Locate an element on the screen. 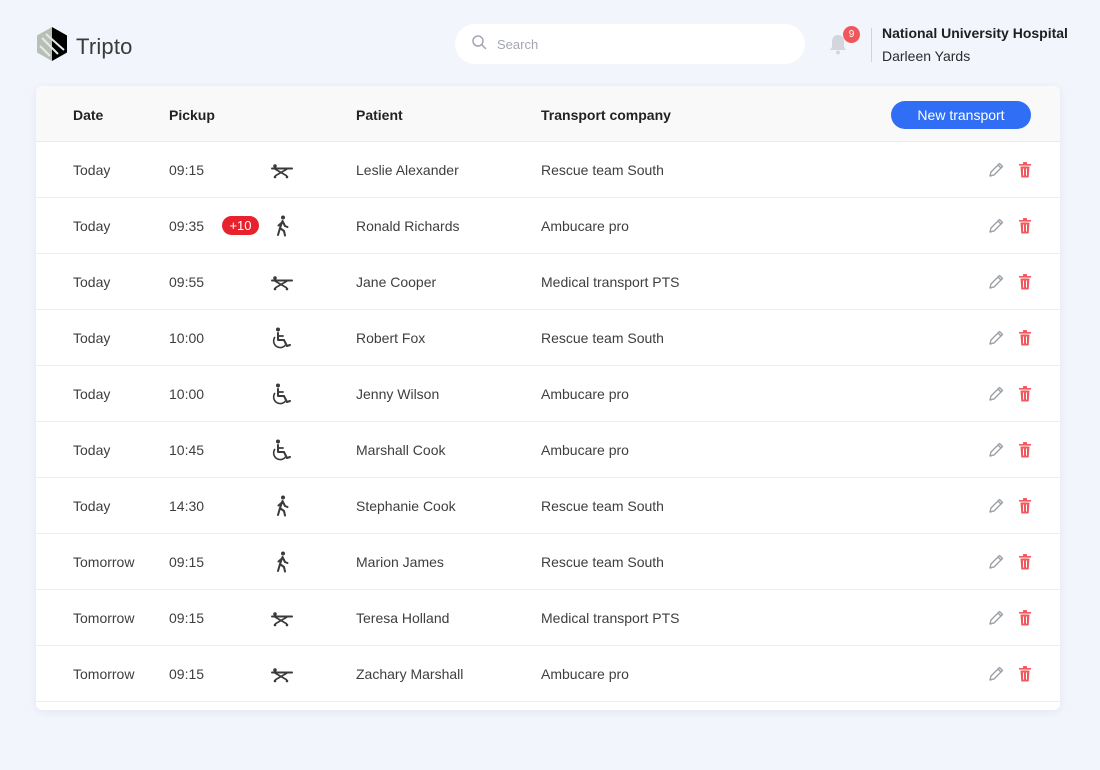 The height and width of the screenshot is (770, 1100). bell-icon is located at coordinates (838, 47).